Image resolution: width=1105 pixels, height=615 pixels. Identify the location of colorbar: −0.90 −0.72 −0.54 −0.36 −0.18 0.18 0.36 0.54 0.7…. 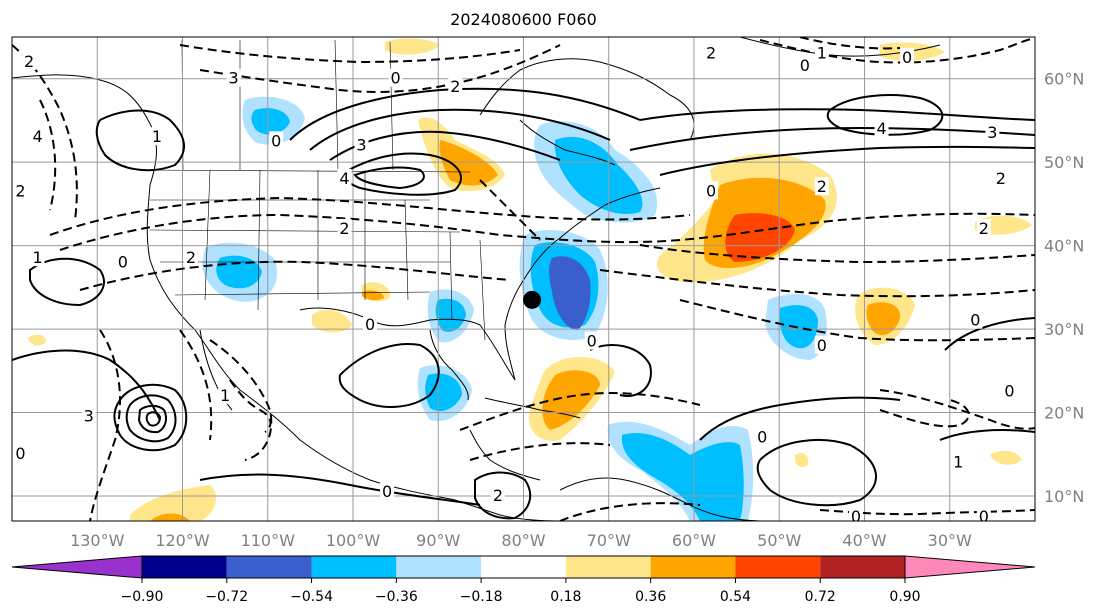
(523, 580).